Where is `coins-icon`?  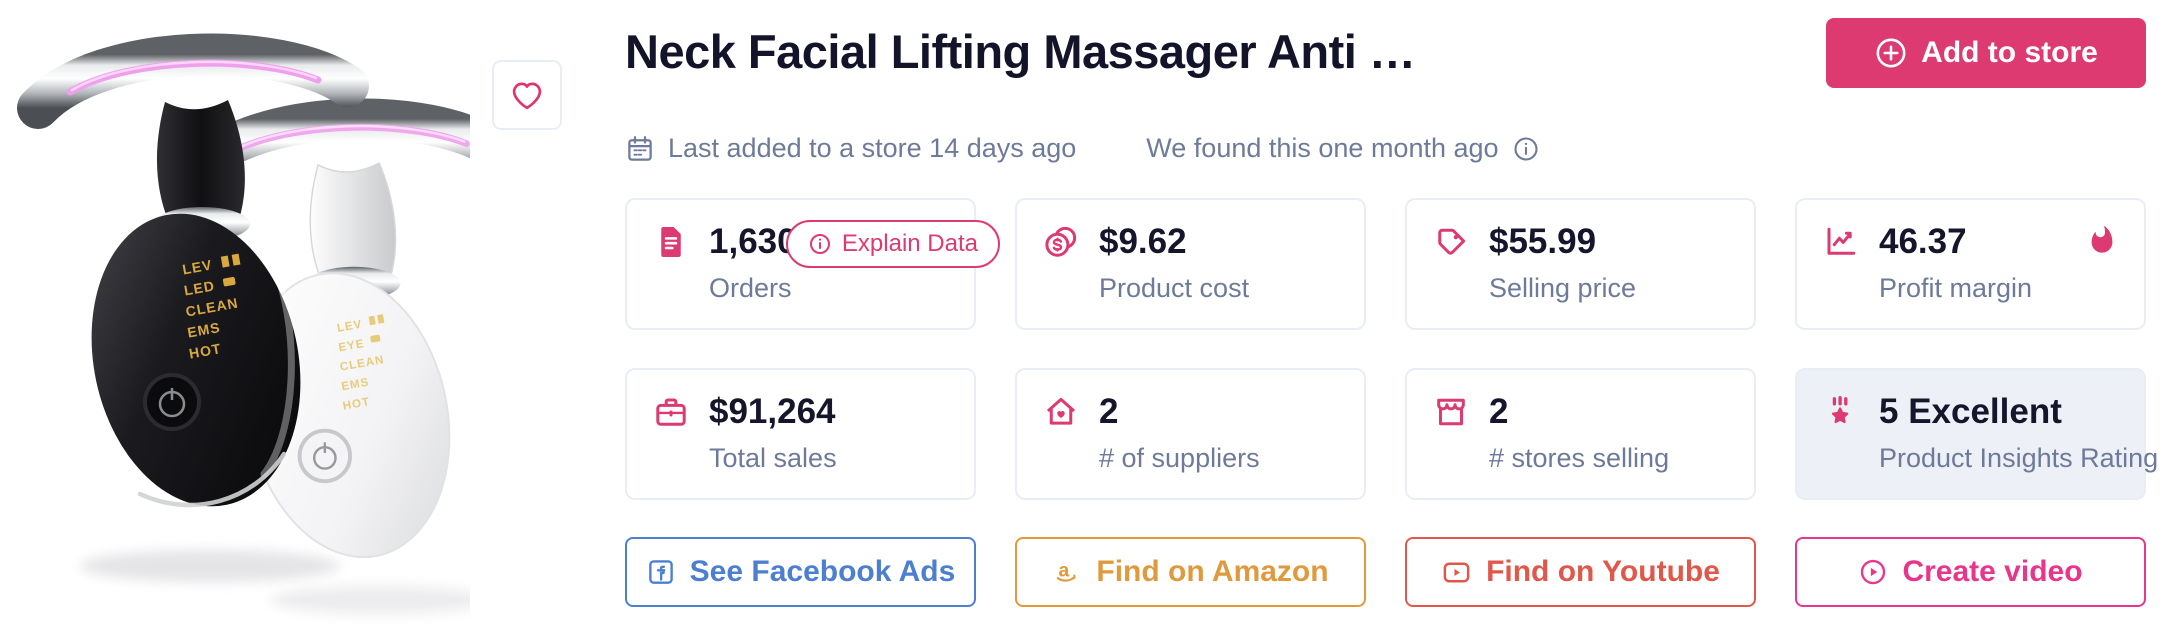 coins-icon is located at coordinates (1061, 242).